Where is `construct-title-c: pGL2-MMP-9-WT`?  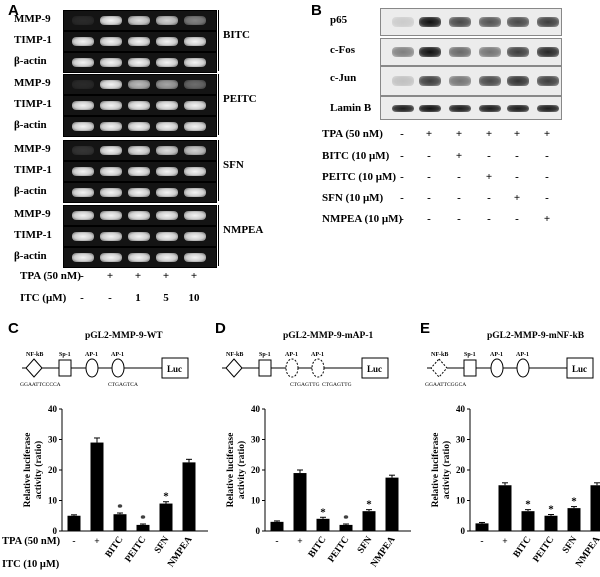 construct-title-c: pGL2-MMP-9-WT is located at coordinates (124, 336).